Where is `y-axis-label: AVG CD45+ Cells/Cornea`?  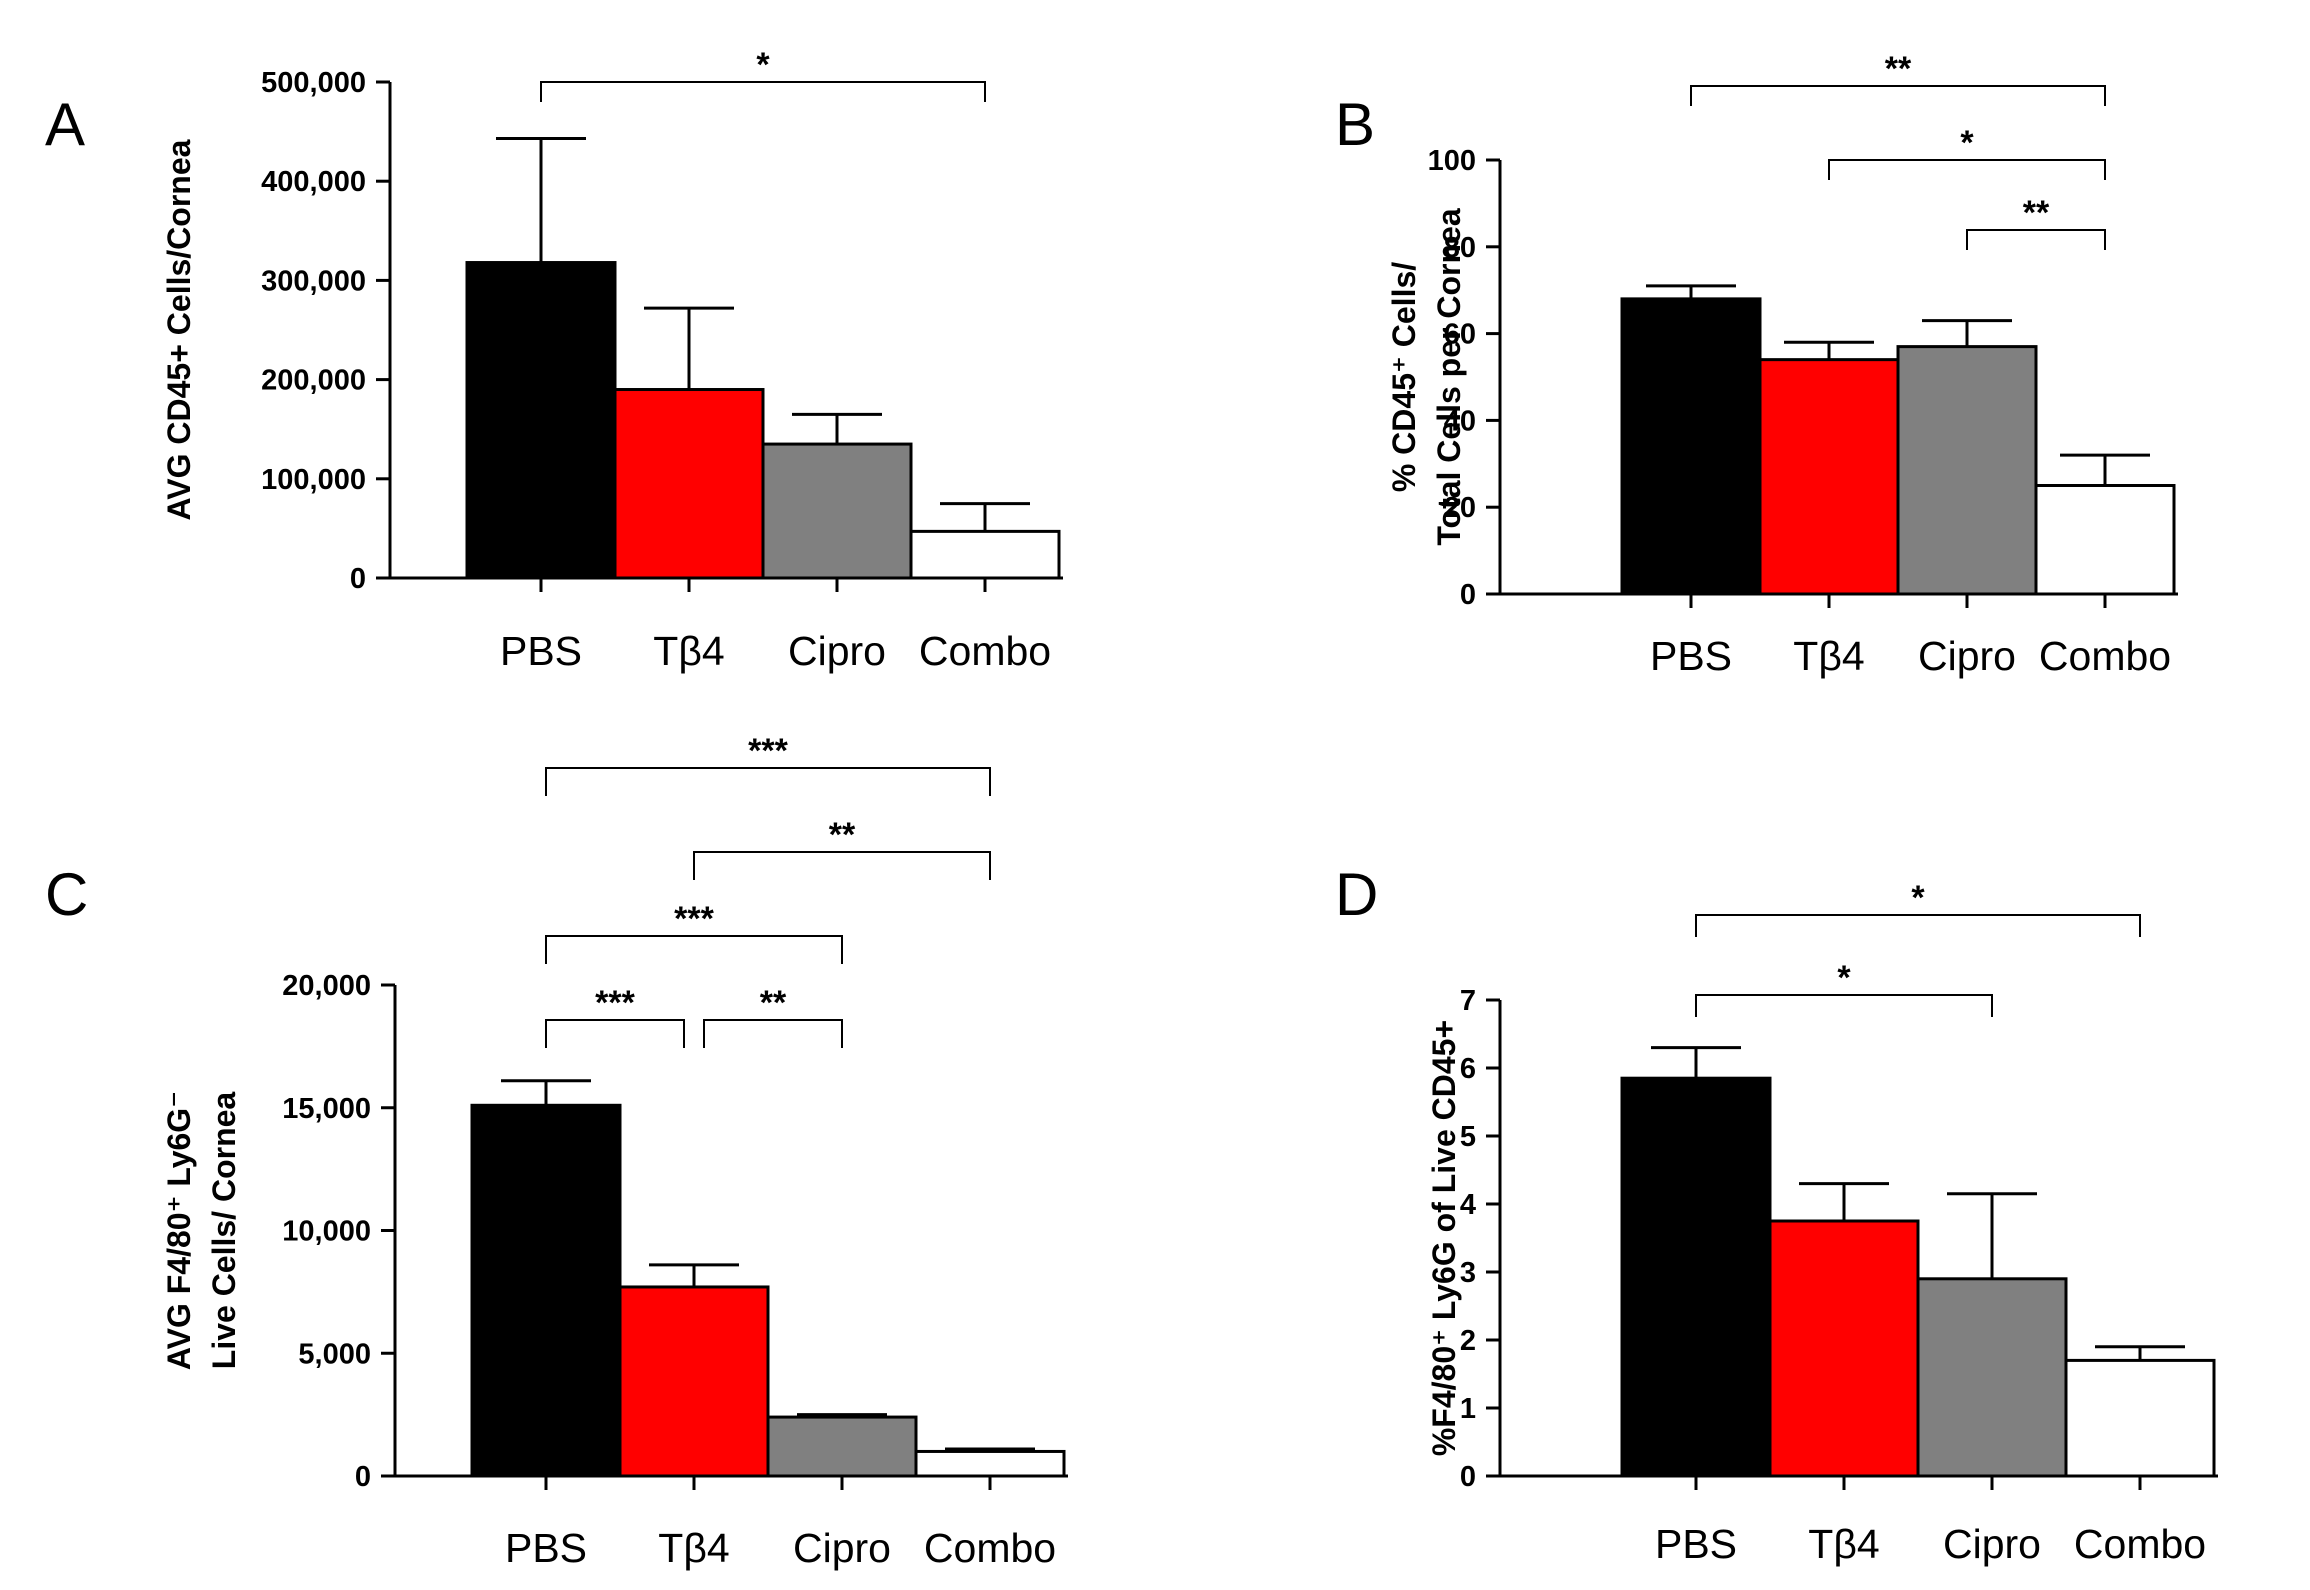
y-axis-label: AVG CD45+ Cells/Cornea is located at coordinates (179, 329).